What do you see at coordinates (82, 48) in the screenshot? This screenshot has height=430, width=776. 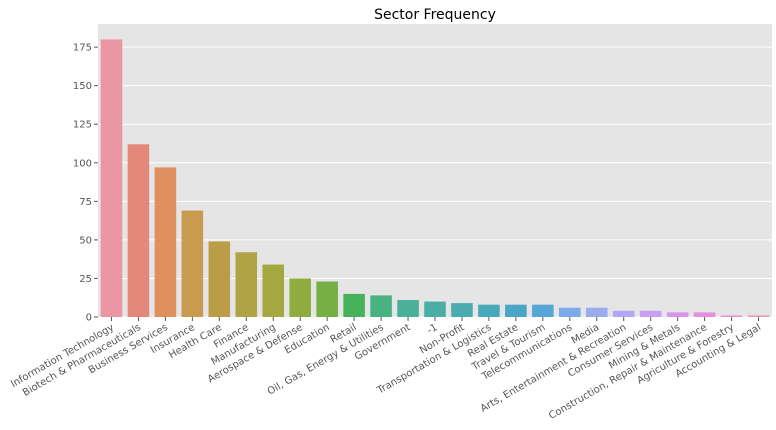 I see `y-tick-label: 175` at bounding box center [82, 48].